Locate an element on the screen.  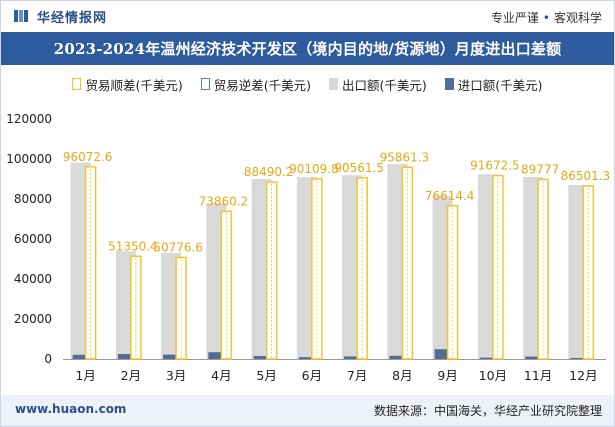
data-label: 96072.6 is located at coordinates (88, 157).